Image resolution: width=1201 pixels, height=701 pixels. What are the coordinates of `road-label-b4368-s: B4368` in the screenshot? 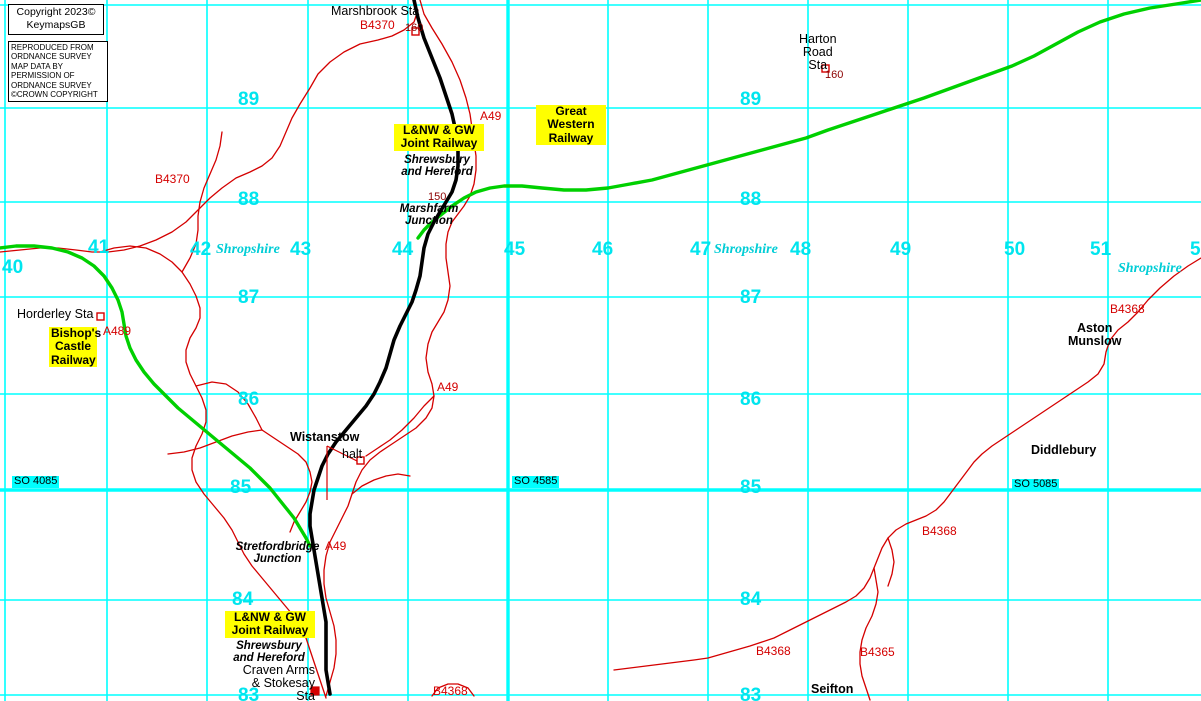 It's located at (450, 691).